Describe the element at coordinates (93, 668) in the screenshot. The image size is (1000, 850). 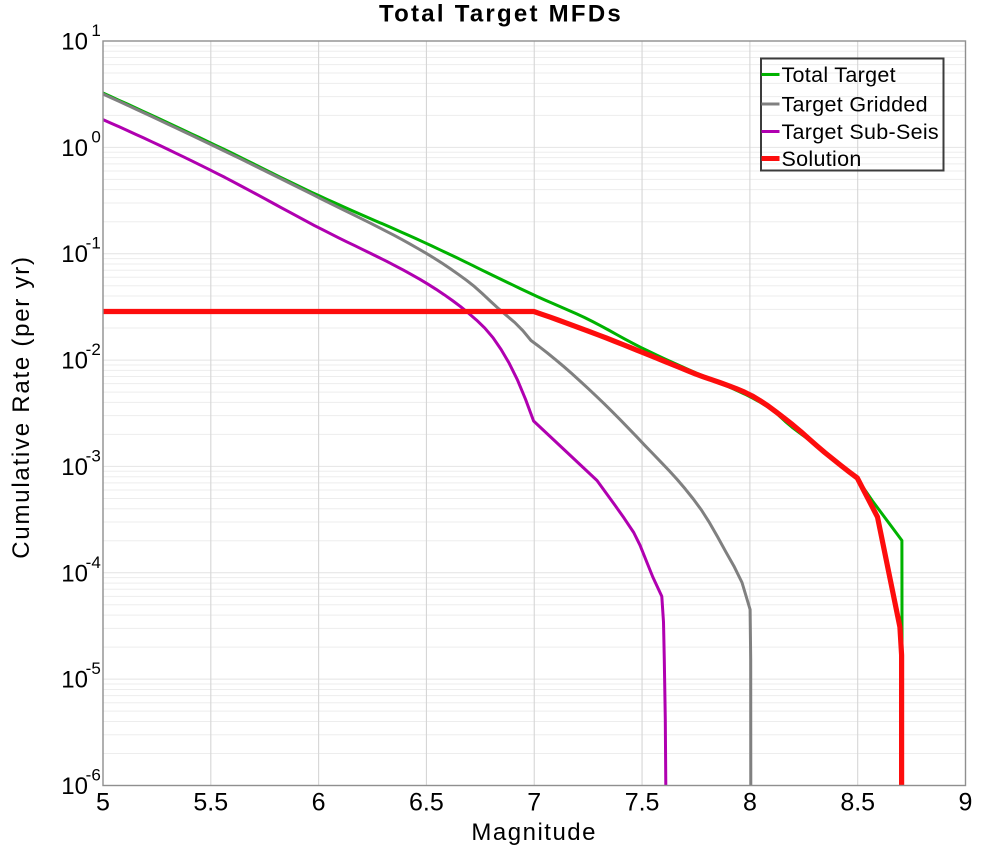
I see `svg-text: -5` at that location.